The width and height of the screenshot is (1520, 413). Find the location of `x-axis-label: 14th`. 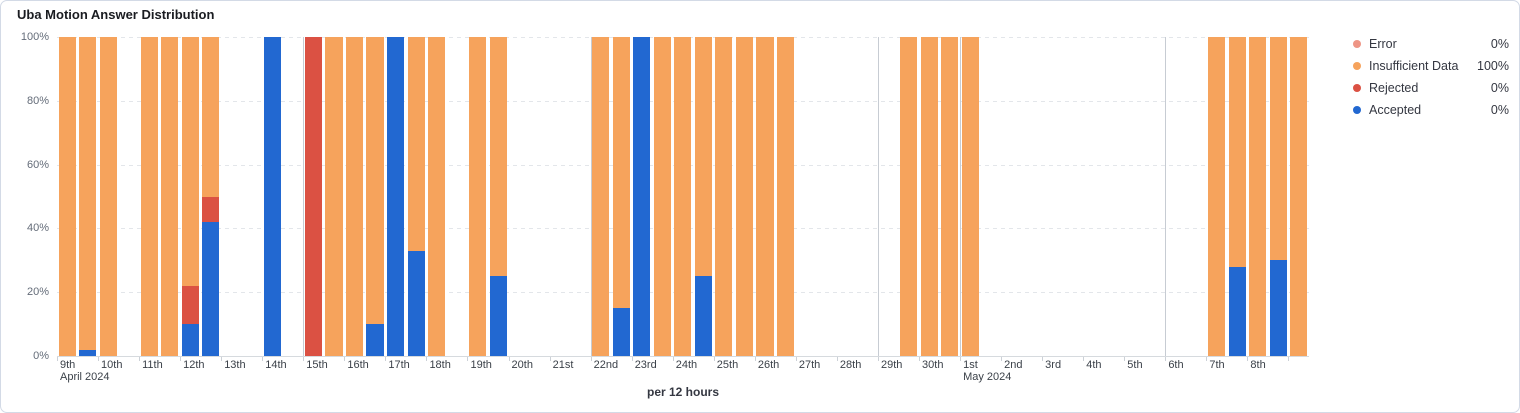

x-axis-label: 14th is located at coordinates (276, 365).